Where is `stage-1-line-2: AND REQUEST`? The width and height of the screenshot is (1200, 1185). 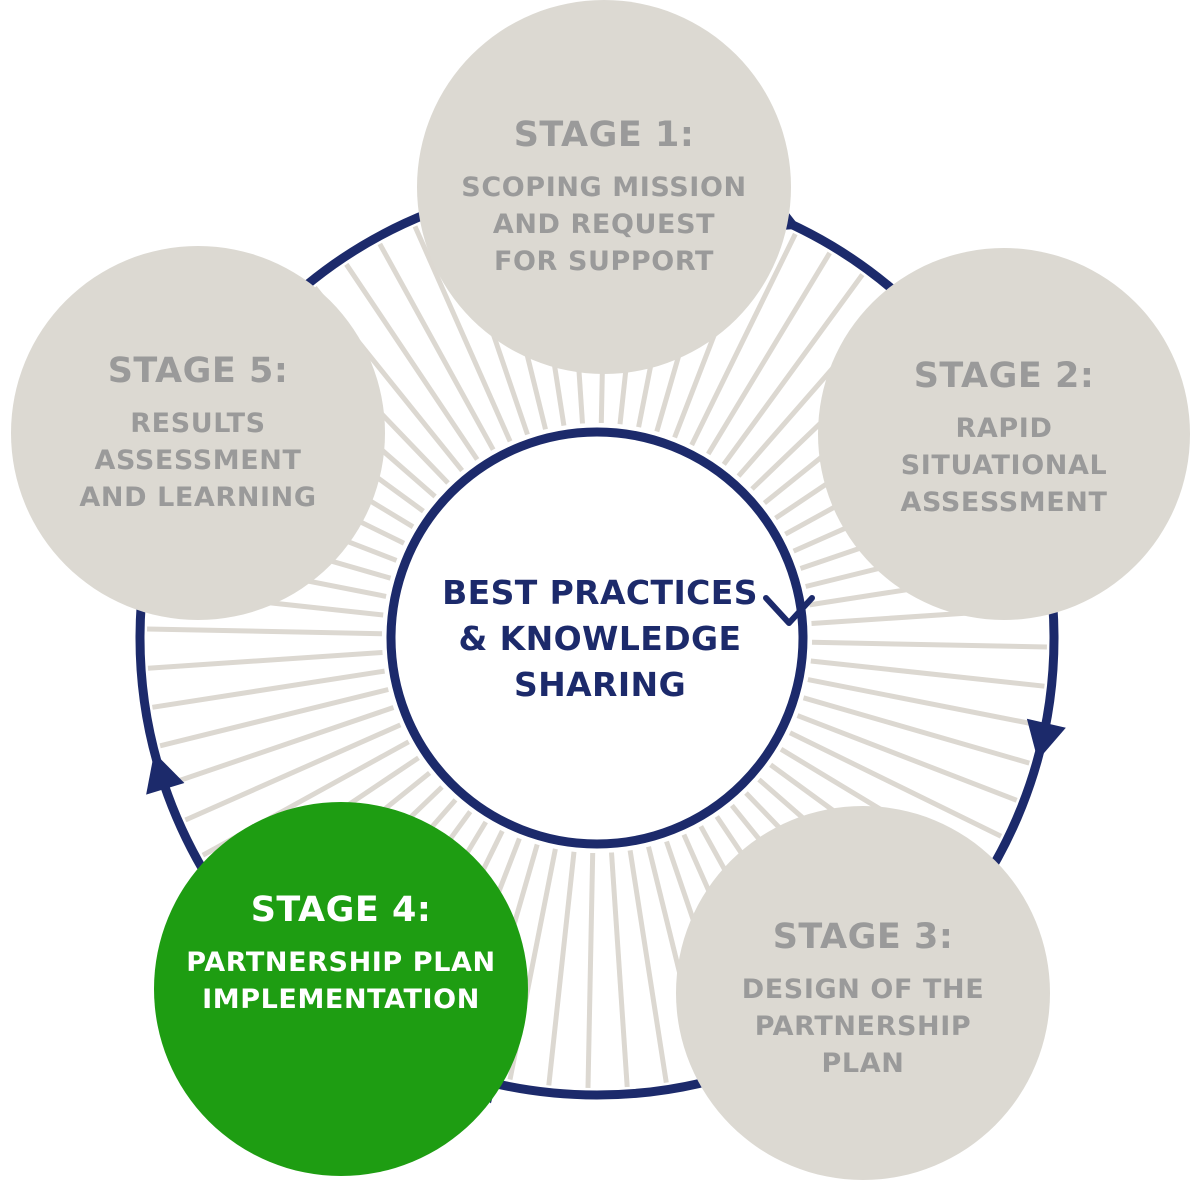 stage-1-line-2: AND REQUEST is located at coordinates (604, 224).